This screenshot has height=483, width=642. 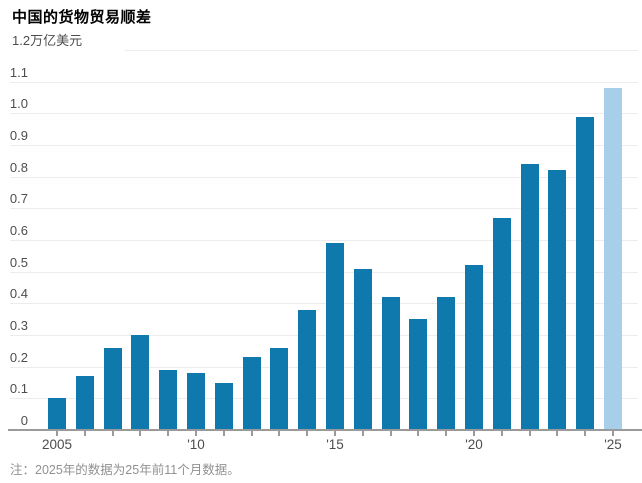 What do you see at coordinates (307, 433) in the screenshot?
I see `x-tick-2014` at bounding box center [307, 433].